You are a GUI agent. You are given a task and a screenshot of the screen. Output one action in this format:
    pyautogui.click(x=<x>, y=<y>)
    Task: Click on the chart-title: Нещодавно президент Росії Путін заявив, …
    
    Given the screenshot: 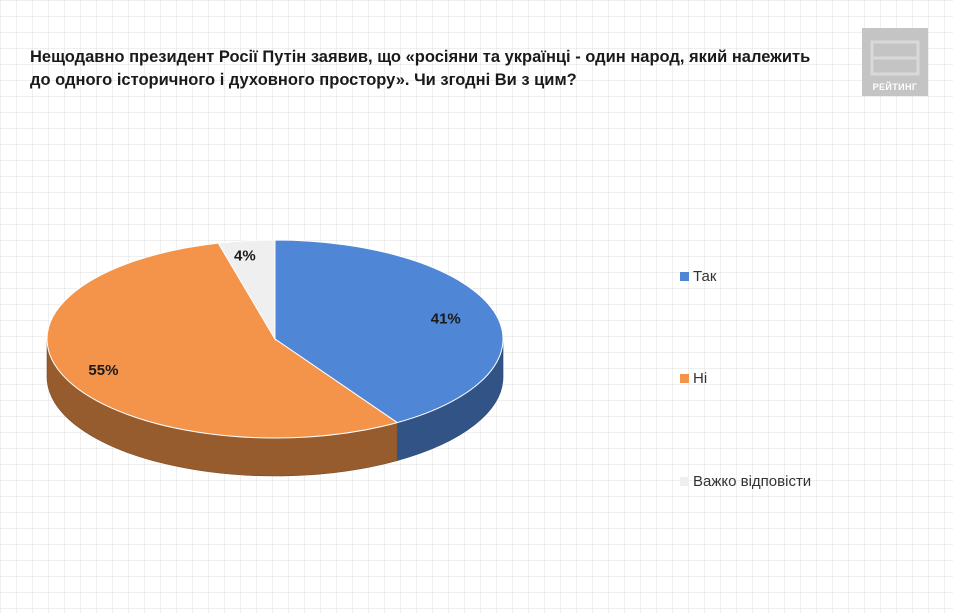 What is the action you would take?
    pyautogui.click(x=420, y=68)
    